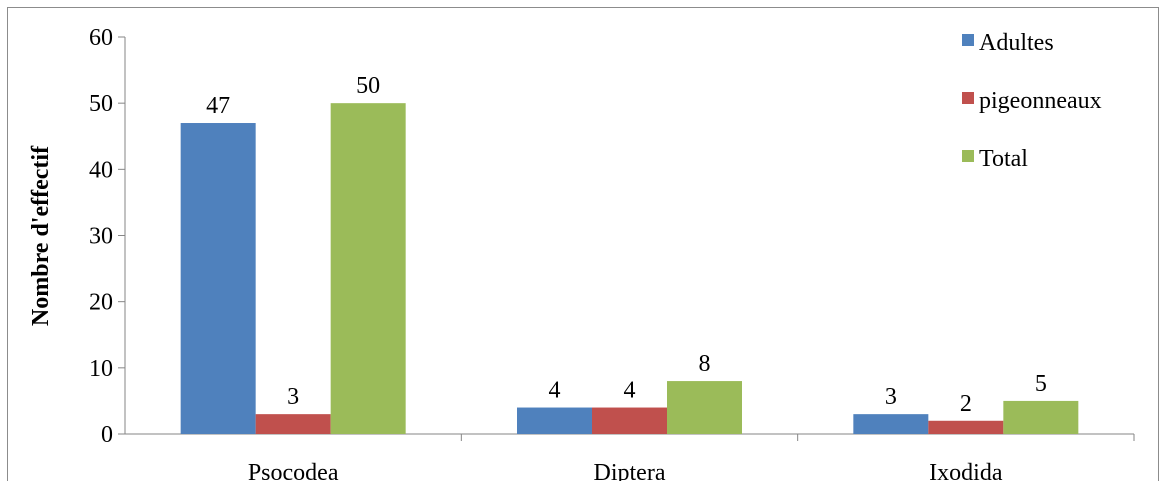 The height and width of the screenshot is (481, 1159). What do you see at coordinates (705, 364) in the screenshot?
I see `data-label: 8` at bounding box center [705, 364].